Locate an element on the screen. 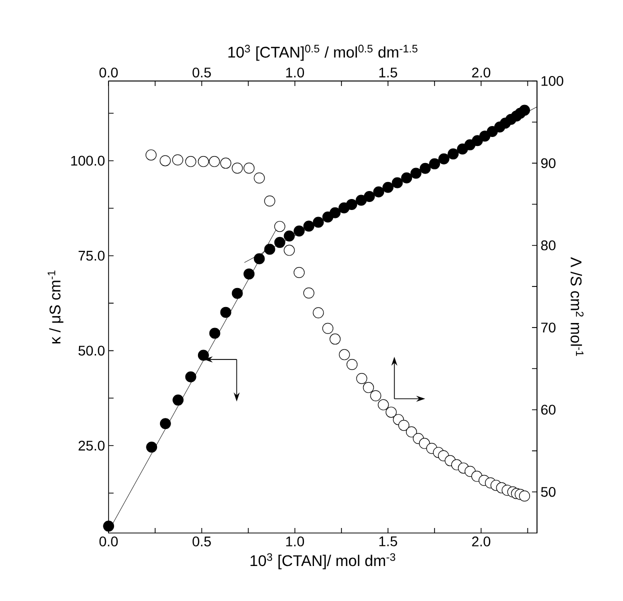 Image resolution: width=623 pixels, height=601 pixels. x-tick-label: 1.0 is located at coordinates (295, 73).